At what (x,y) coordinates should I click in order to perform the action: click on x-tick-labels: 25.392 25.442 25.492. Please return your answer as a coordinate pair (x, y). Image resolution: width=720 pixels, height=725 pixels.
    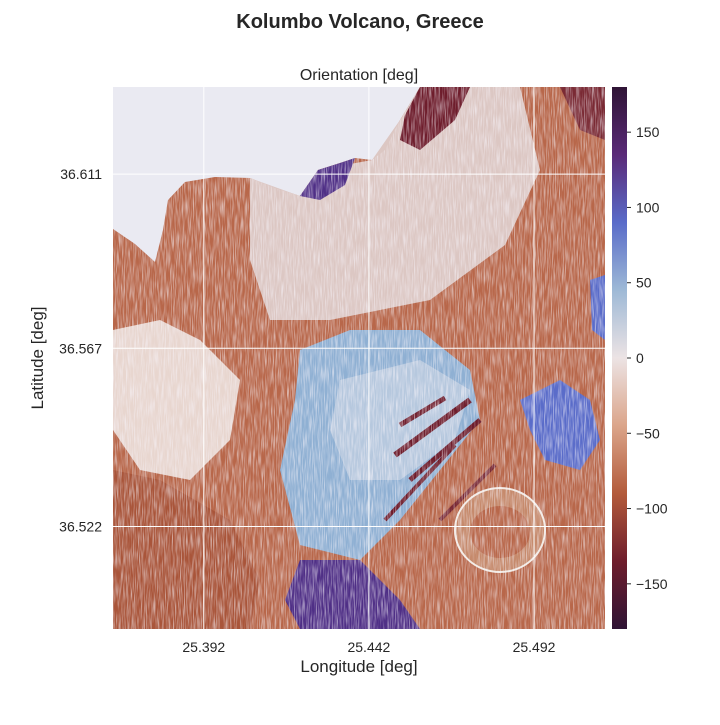
    Looking at the image, I should click on (368, 647).